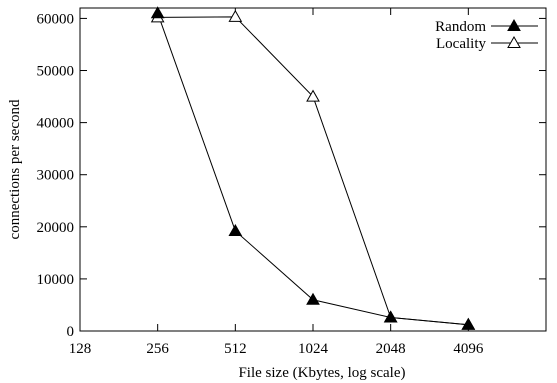  I want to click on y-tick-label: 50000, so click(56, 72).